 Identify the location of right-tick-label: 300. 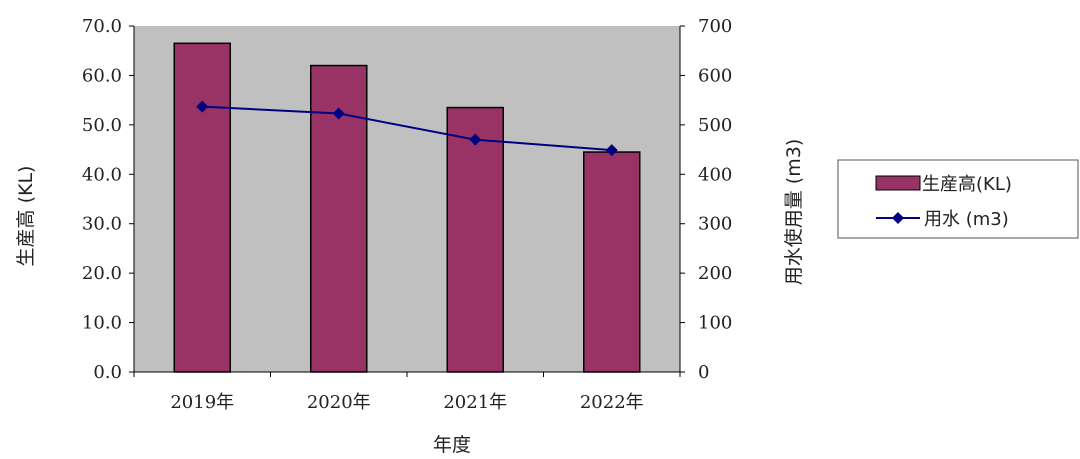
(715, 224).